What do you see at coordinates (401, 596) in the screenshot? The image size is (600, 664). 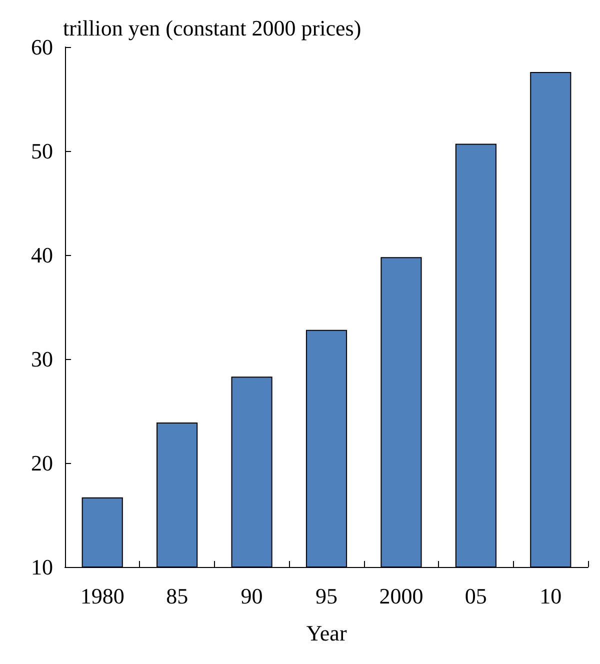 I see `x-tick-label: 2000` at bounding box center [401, 596].